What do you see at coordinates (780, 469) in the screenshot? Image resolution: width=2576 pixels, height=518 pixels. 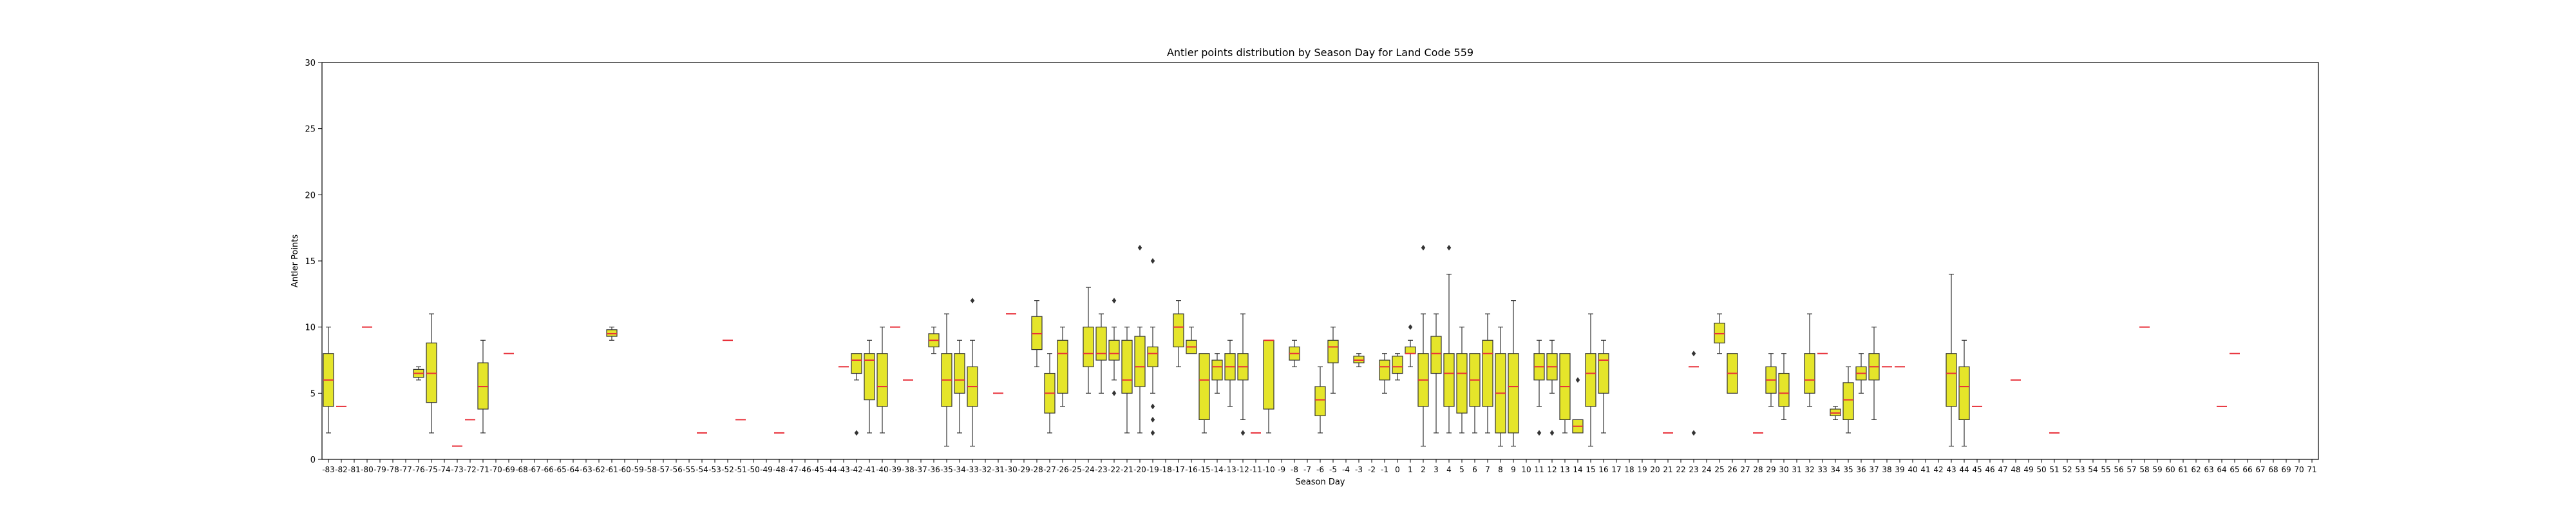 I see `x-tick-label: -48` at bounding box center [780, 469].